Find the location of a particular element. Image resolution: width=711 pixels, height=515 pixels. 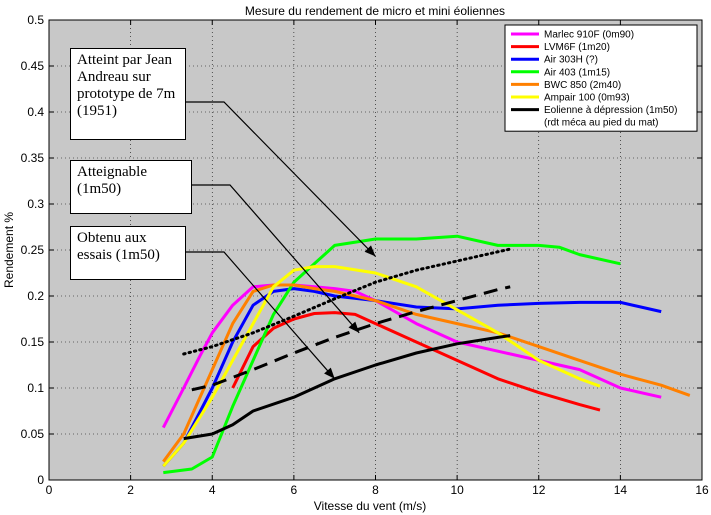

annotation-arrows is located at coordinates (281, 240).